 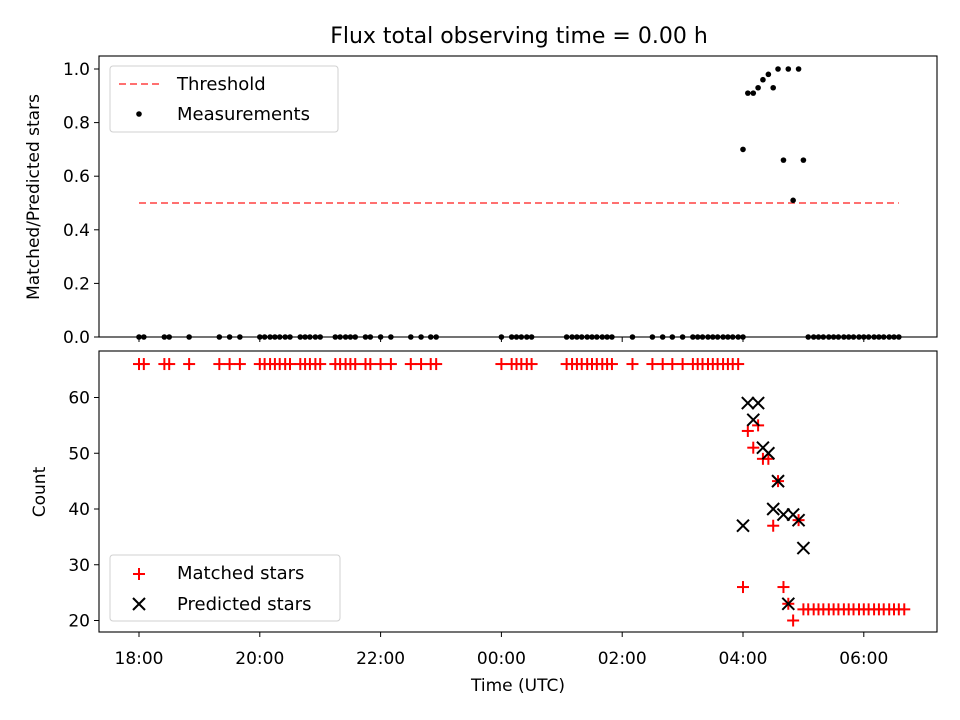 I want to click on bottom-ylabel: Count, so click(x=40, y=491).